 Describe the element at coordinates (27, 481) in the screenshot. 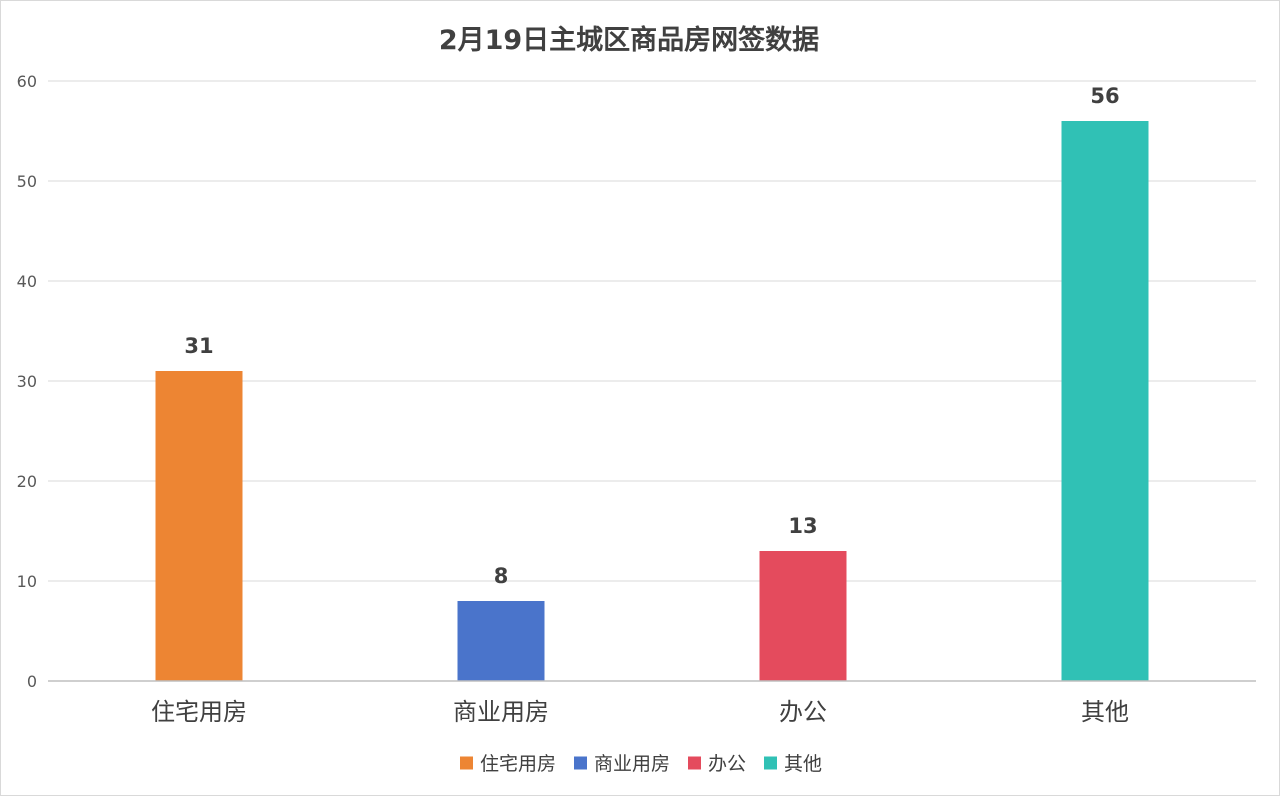

I see `y-tick-label: 20` at that location.